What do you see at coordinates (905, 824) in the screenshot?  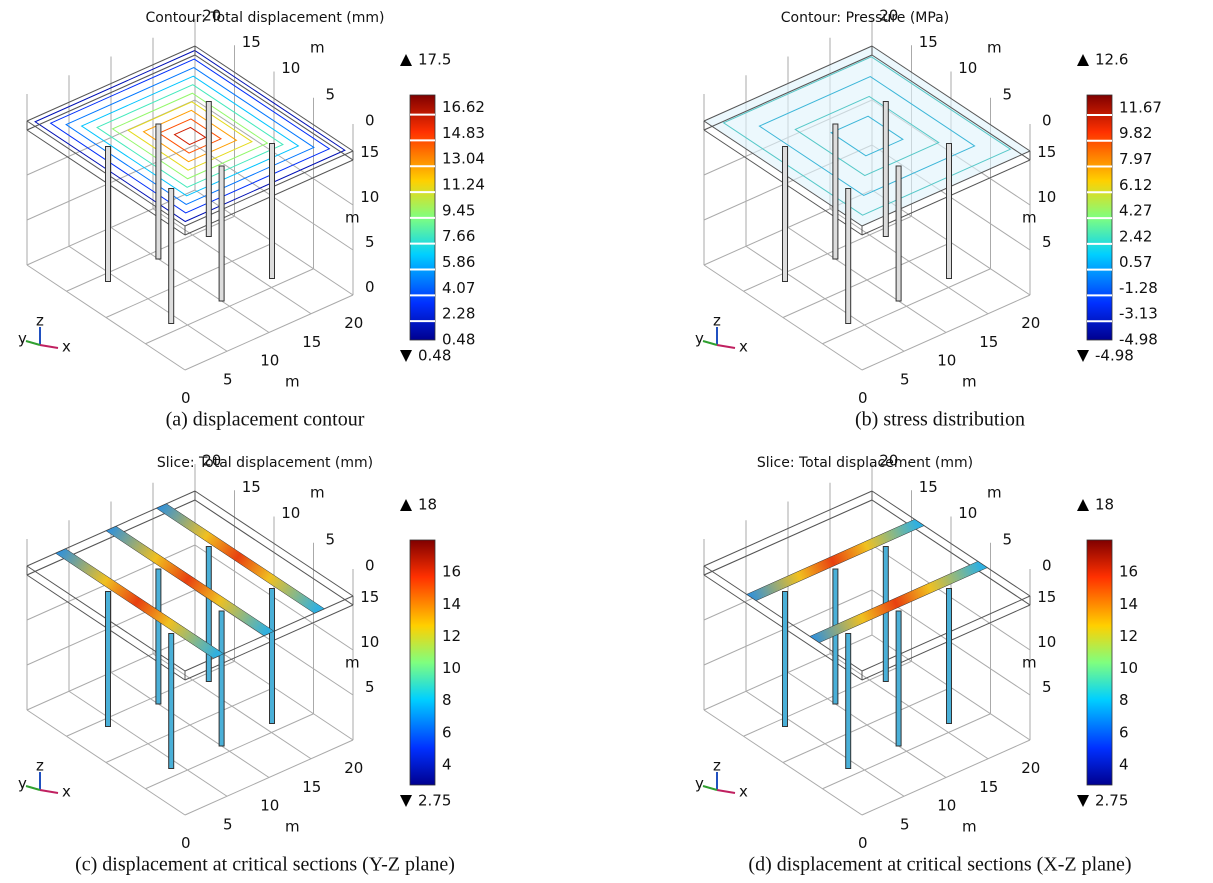 I see `x-tick-label: 5` at bounding box center [905, 824].